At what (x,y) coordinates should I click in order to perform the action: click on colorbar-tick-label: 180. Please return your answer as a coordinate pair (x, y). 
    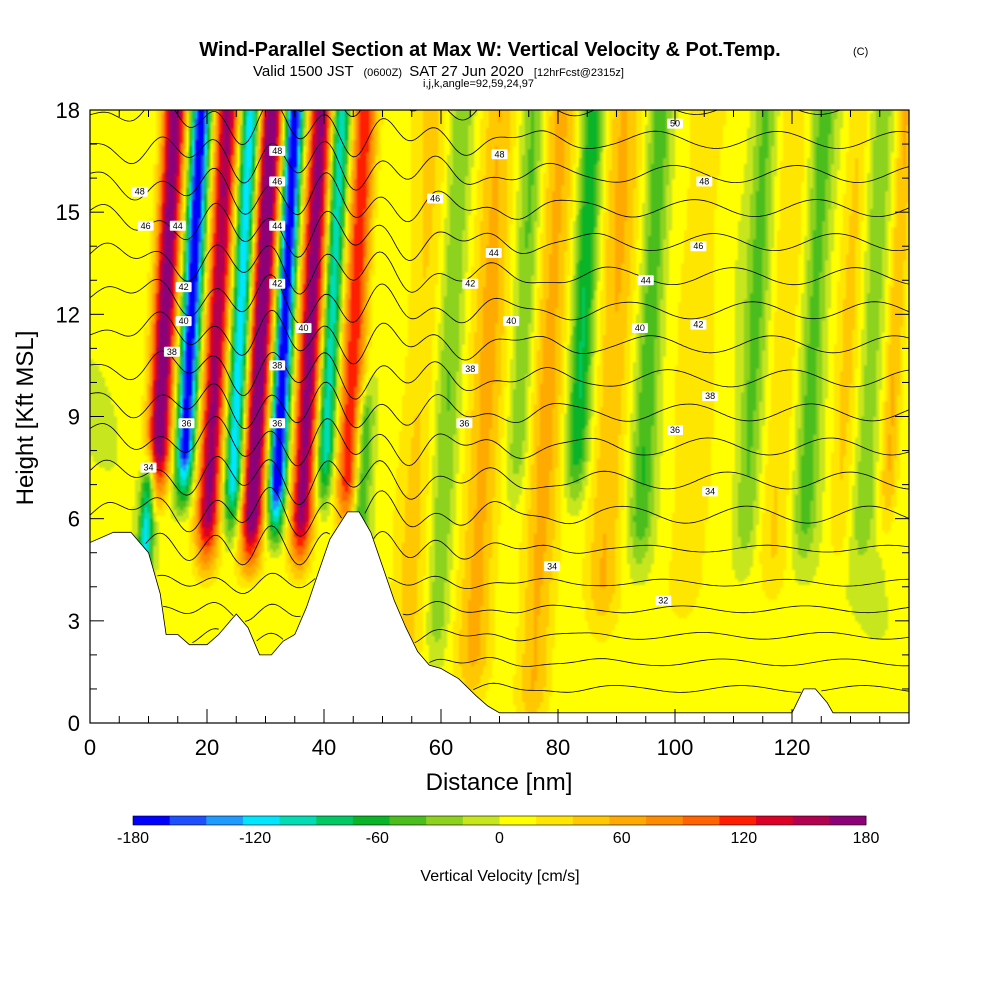
    Looking at the image, I should click on (866, 838).